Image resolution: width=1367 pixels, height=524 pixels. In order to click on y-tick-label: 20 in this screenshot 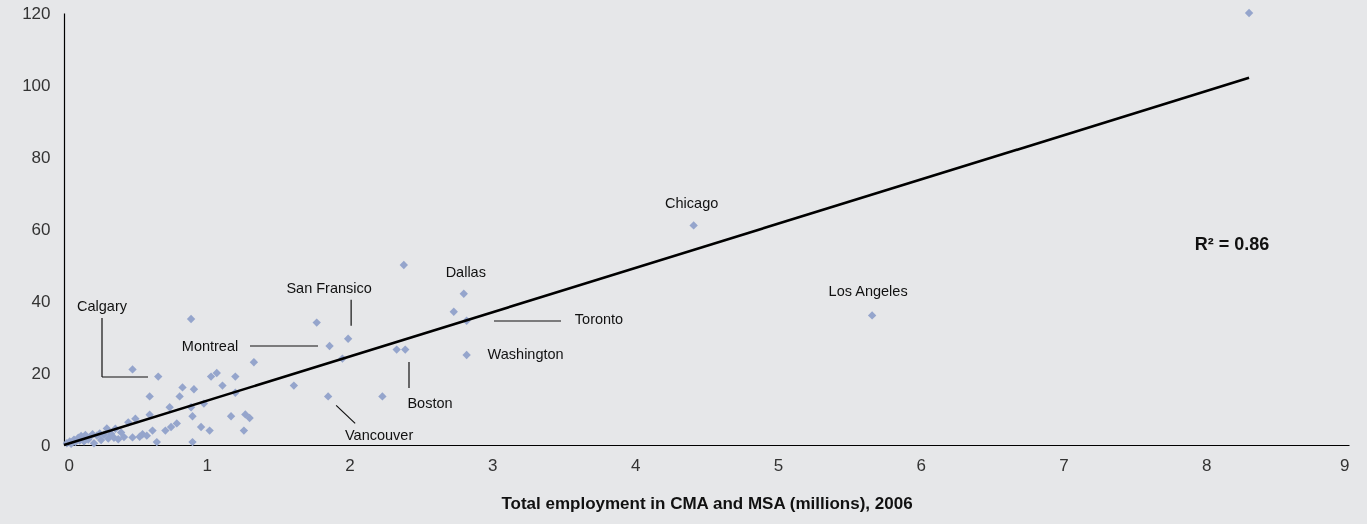, I will do `click(41, 373)`.